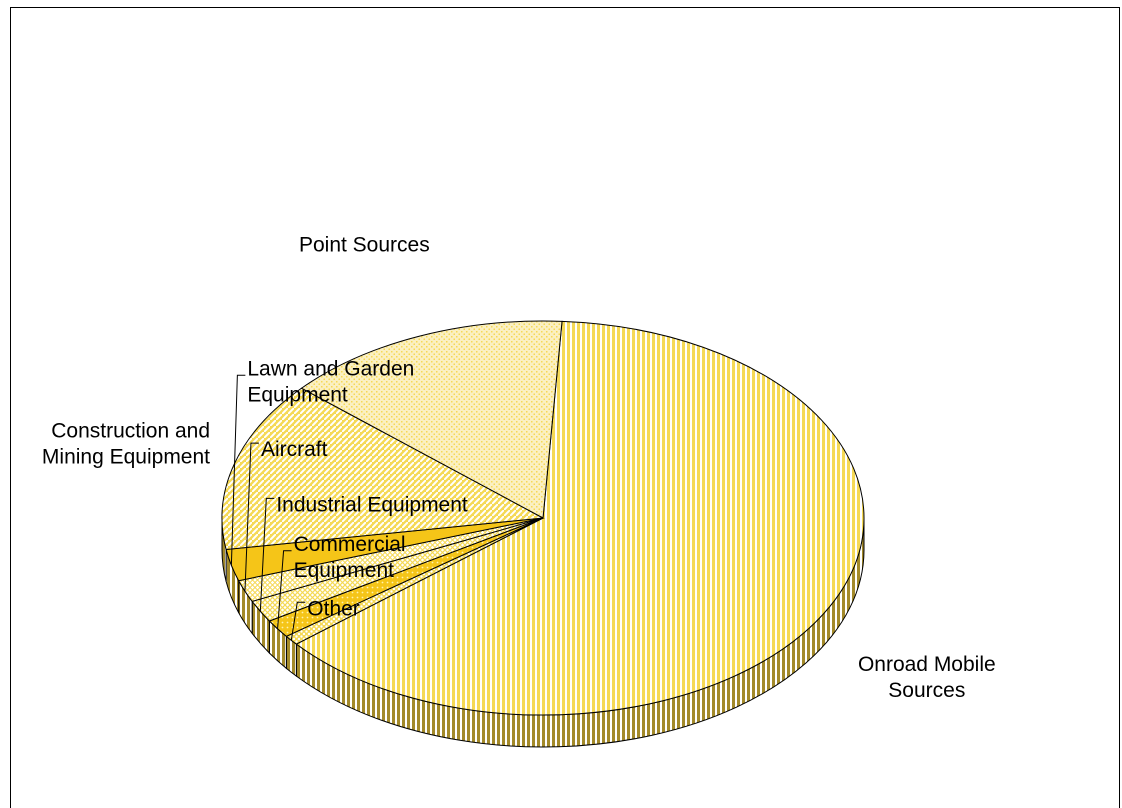 This screenshot has width=1122, height=808. What do you see at coordinates (330, 368) in the screenshot?
I see `slice-label-5-line-0: Lawn and Garden` at bounding box center [330, 368].